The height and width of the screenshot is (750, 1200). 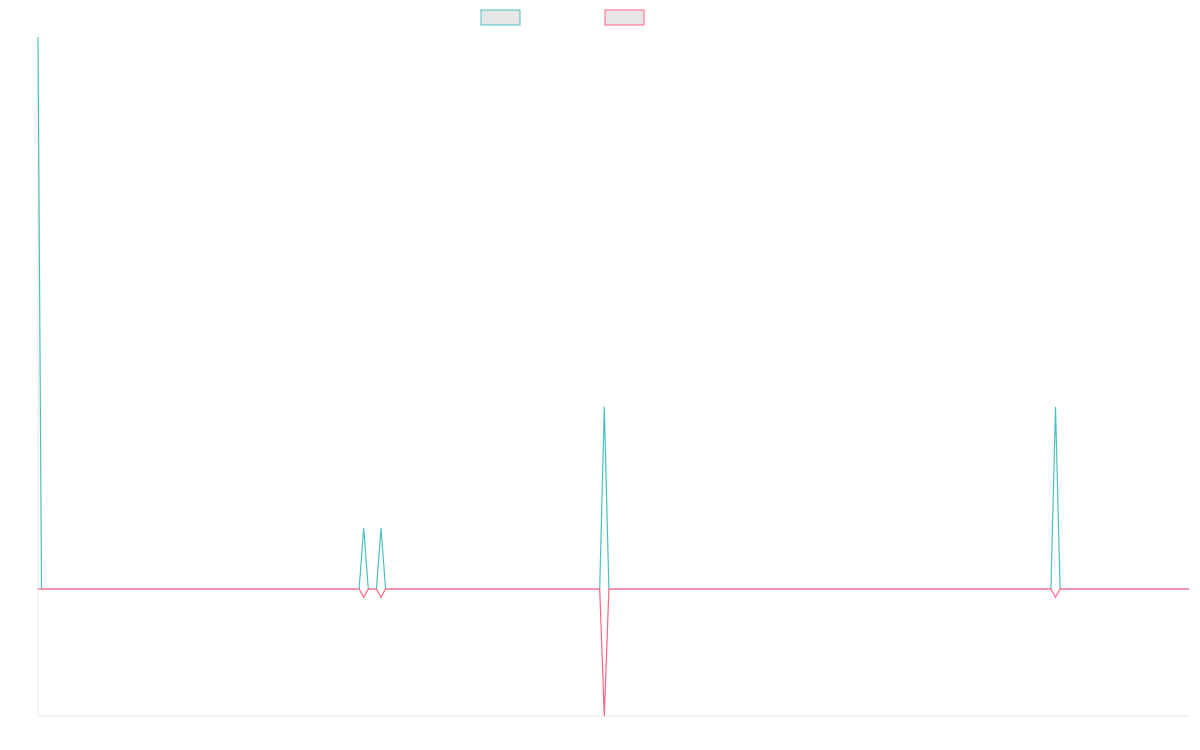 I want to click on legend, so click(x=562, y=17).